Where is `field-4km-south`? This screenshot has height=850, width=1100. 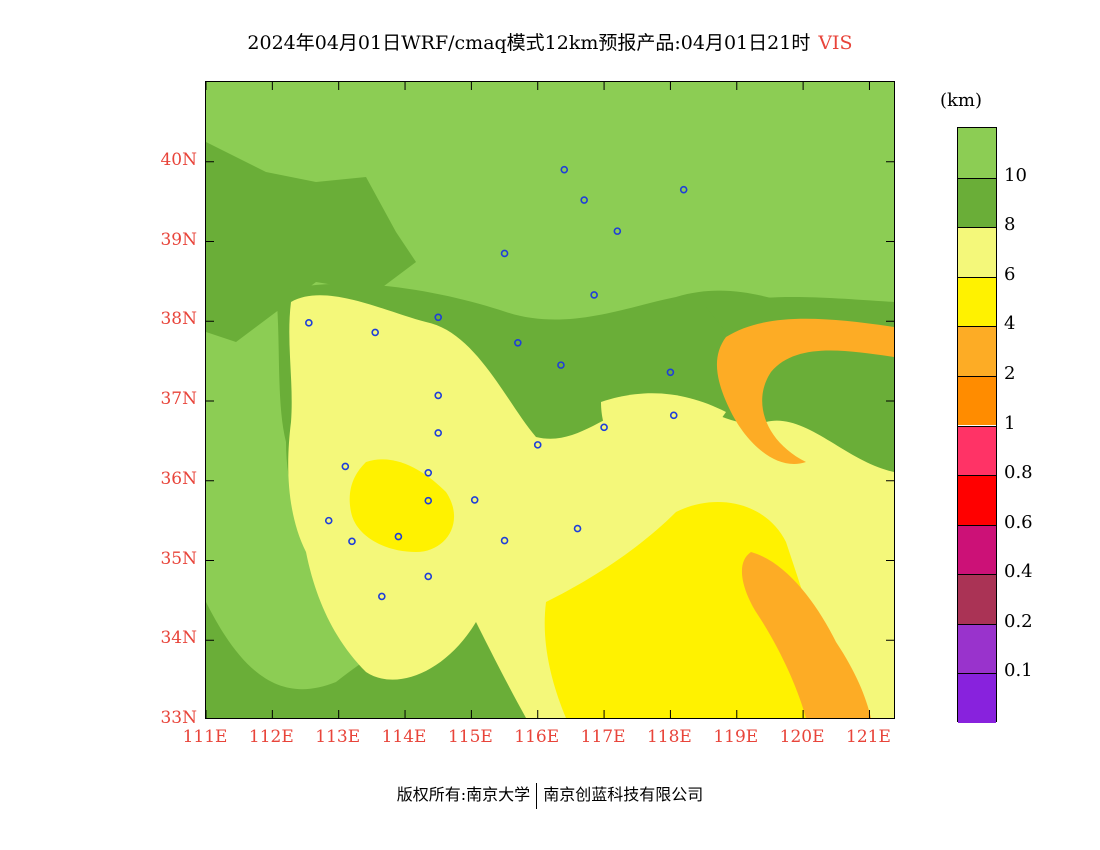 field-4km-south is located at coordinates (690, 610).